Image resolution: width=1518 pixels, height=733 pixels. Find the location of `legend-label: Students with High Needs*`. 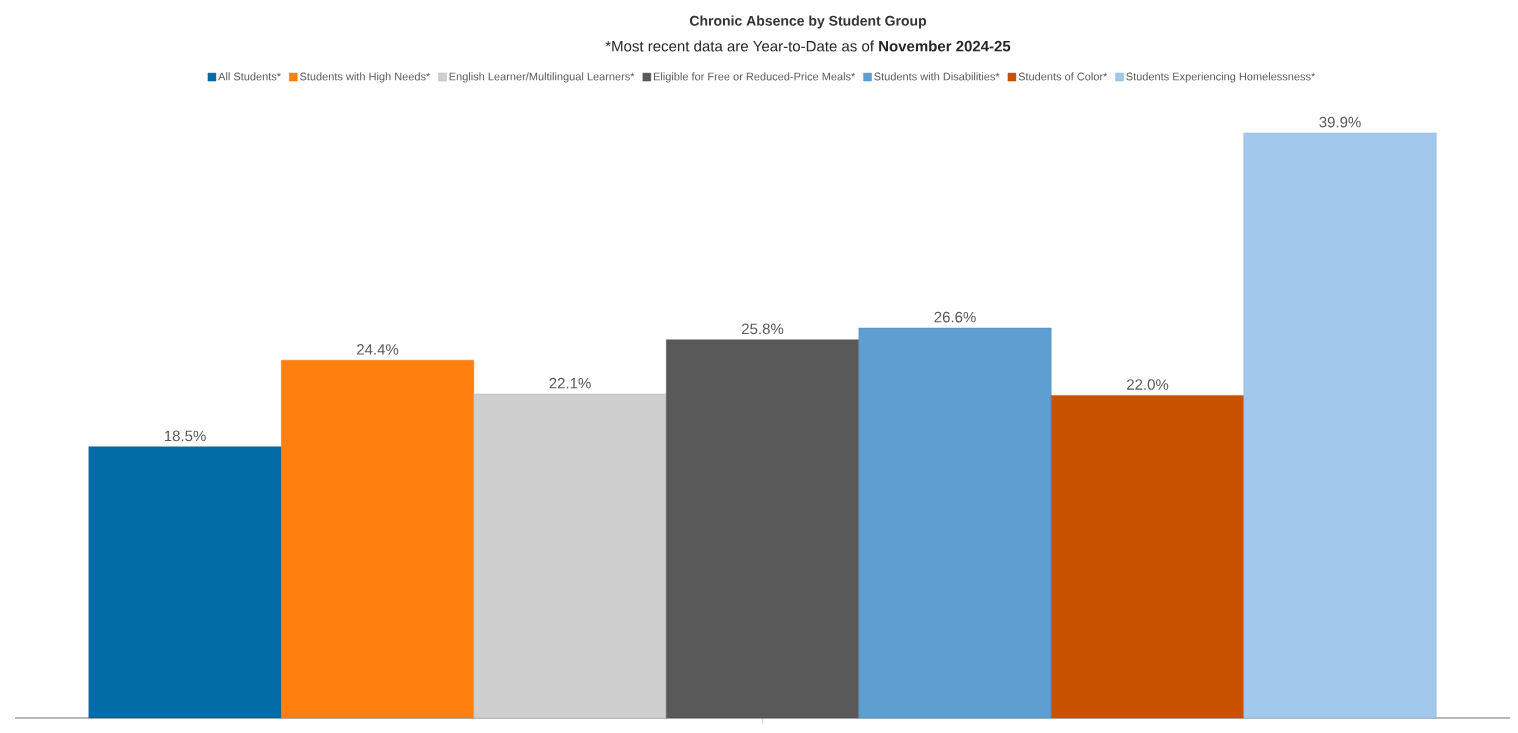

legend-label: Students with High Needs* is located at coordinates (365, 77).